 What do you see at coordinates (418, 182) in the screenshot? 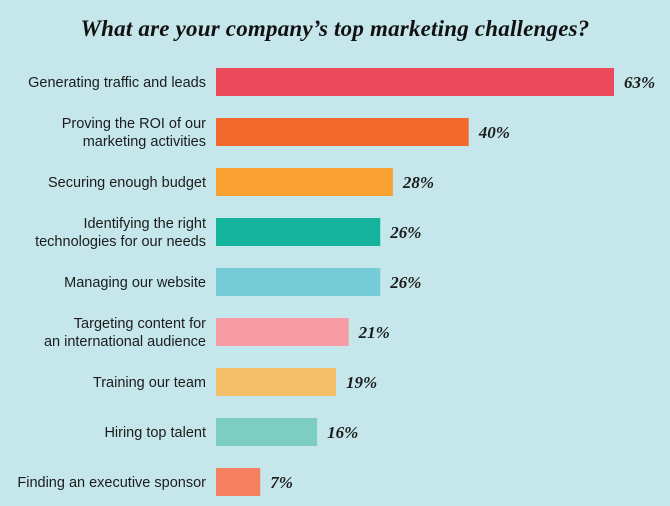
I see `value-label-2: 28%` at bounding box center [418, 182].